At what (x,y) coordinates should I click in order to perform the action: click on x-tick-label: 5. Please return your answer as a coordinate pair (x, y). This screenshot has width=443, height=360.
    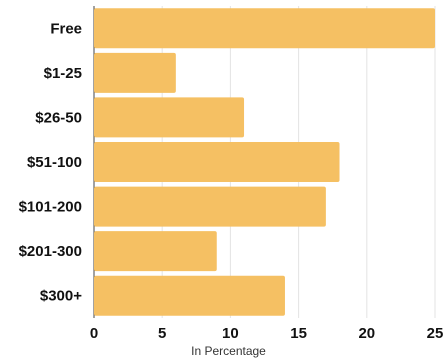
    Looking at the image, I should click on (162, 333).